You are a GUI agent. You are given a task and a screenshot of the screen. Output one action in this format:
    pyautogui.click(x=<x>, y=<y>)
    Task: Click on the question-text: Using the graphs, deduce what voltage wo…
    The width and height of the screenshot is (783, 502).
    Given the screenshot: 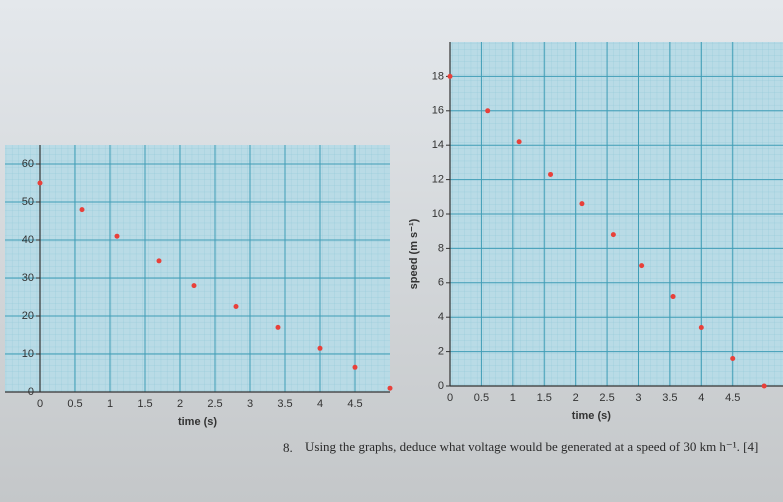 What is the action you would take?
    pyautogui.click(x=532, y=446)
    